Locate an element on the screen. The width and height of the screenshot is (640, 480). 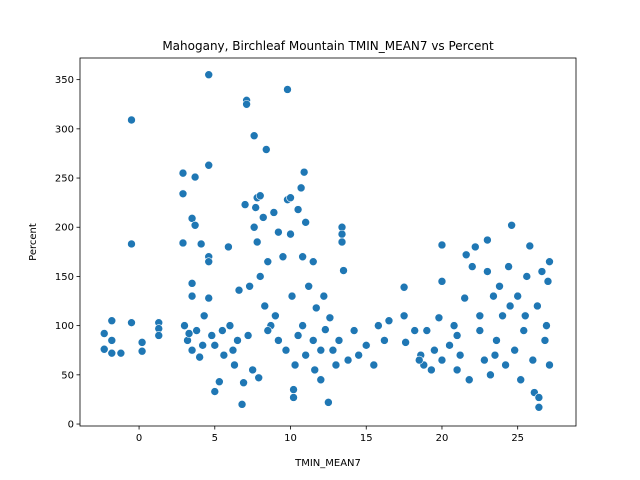
y-tick-label: 150 is located at coordinates (64, 277).